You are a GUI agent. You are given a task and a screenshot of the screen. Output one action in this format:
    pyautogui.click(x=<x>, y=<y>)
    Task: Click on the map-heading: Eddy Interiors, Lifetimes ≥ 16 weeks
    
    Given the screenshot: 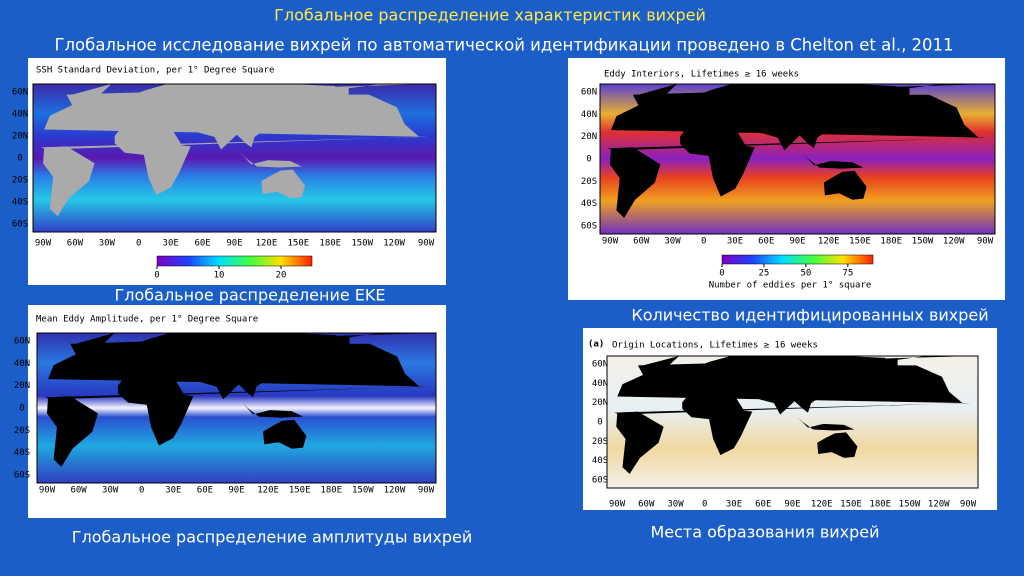 What is the action you would take?
    pyautogui.click(x=701, y=75)
    